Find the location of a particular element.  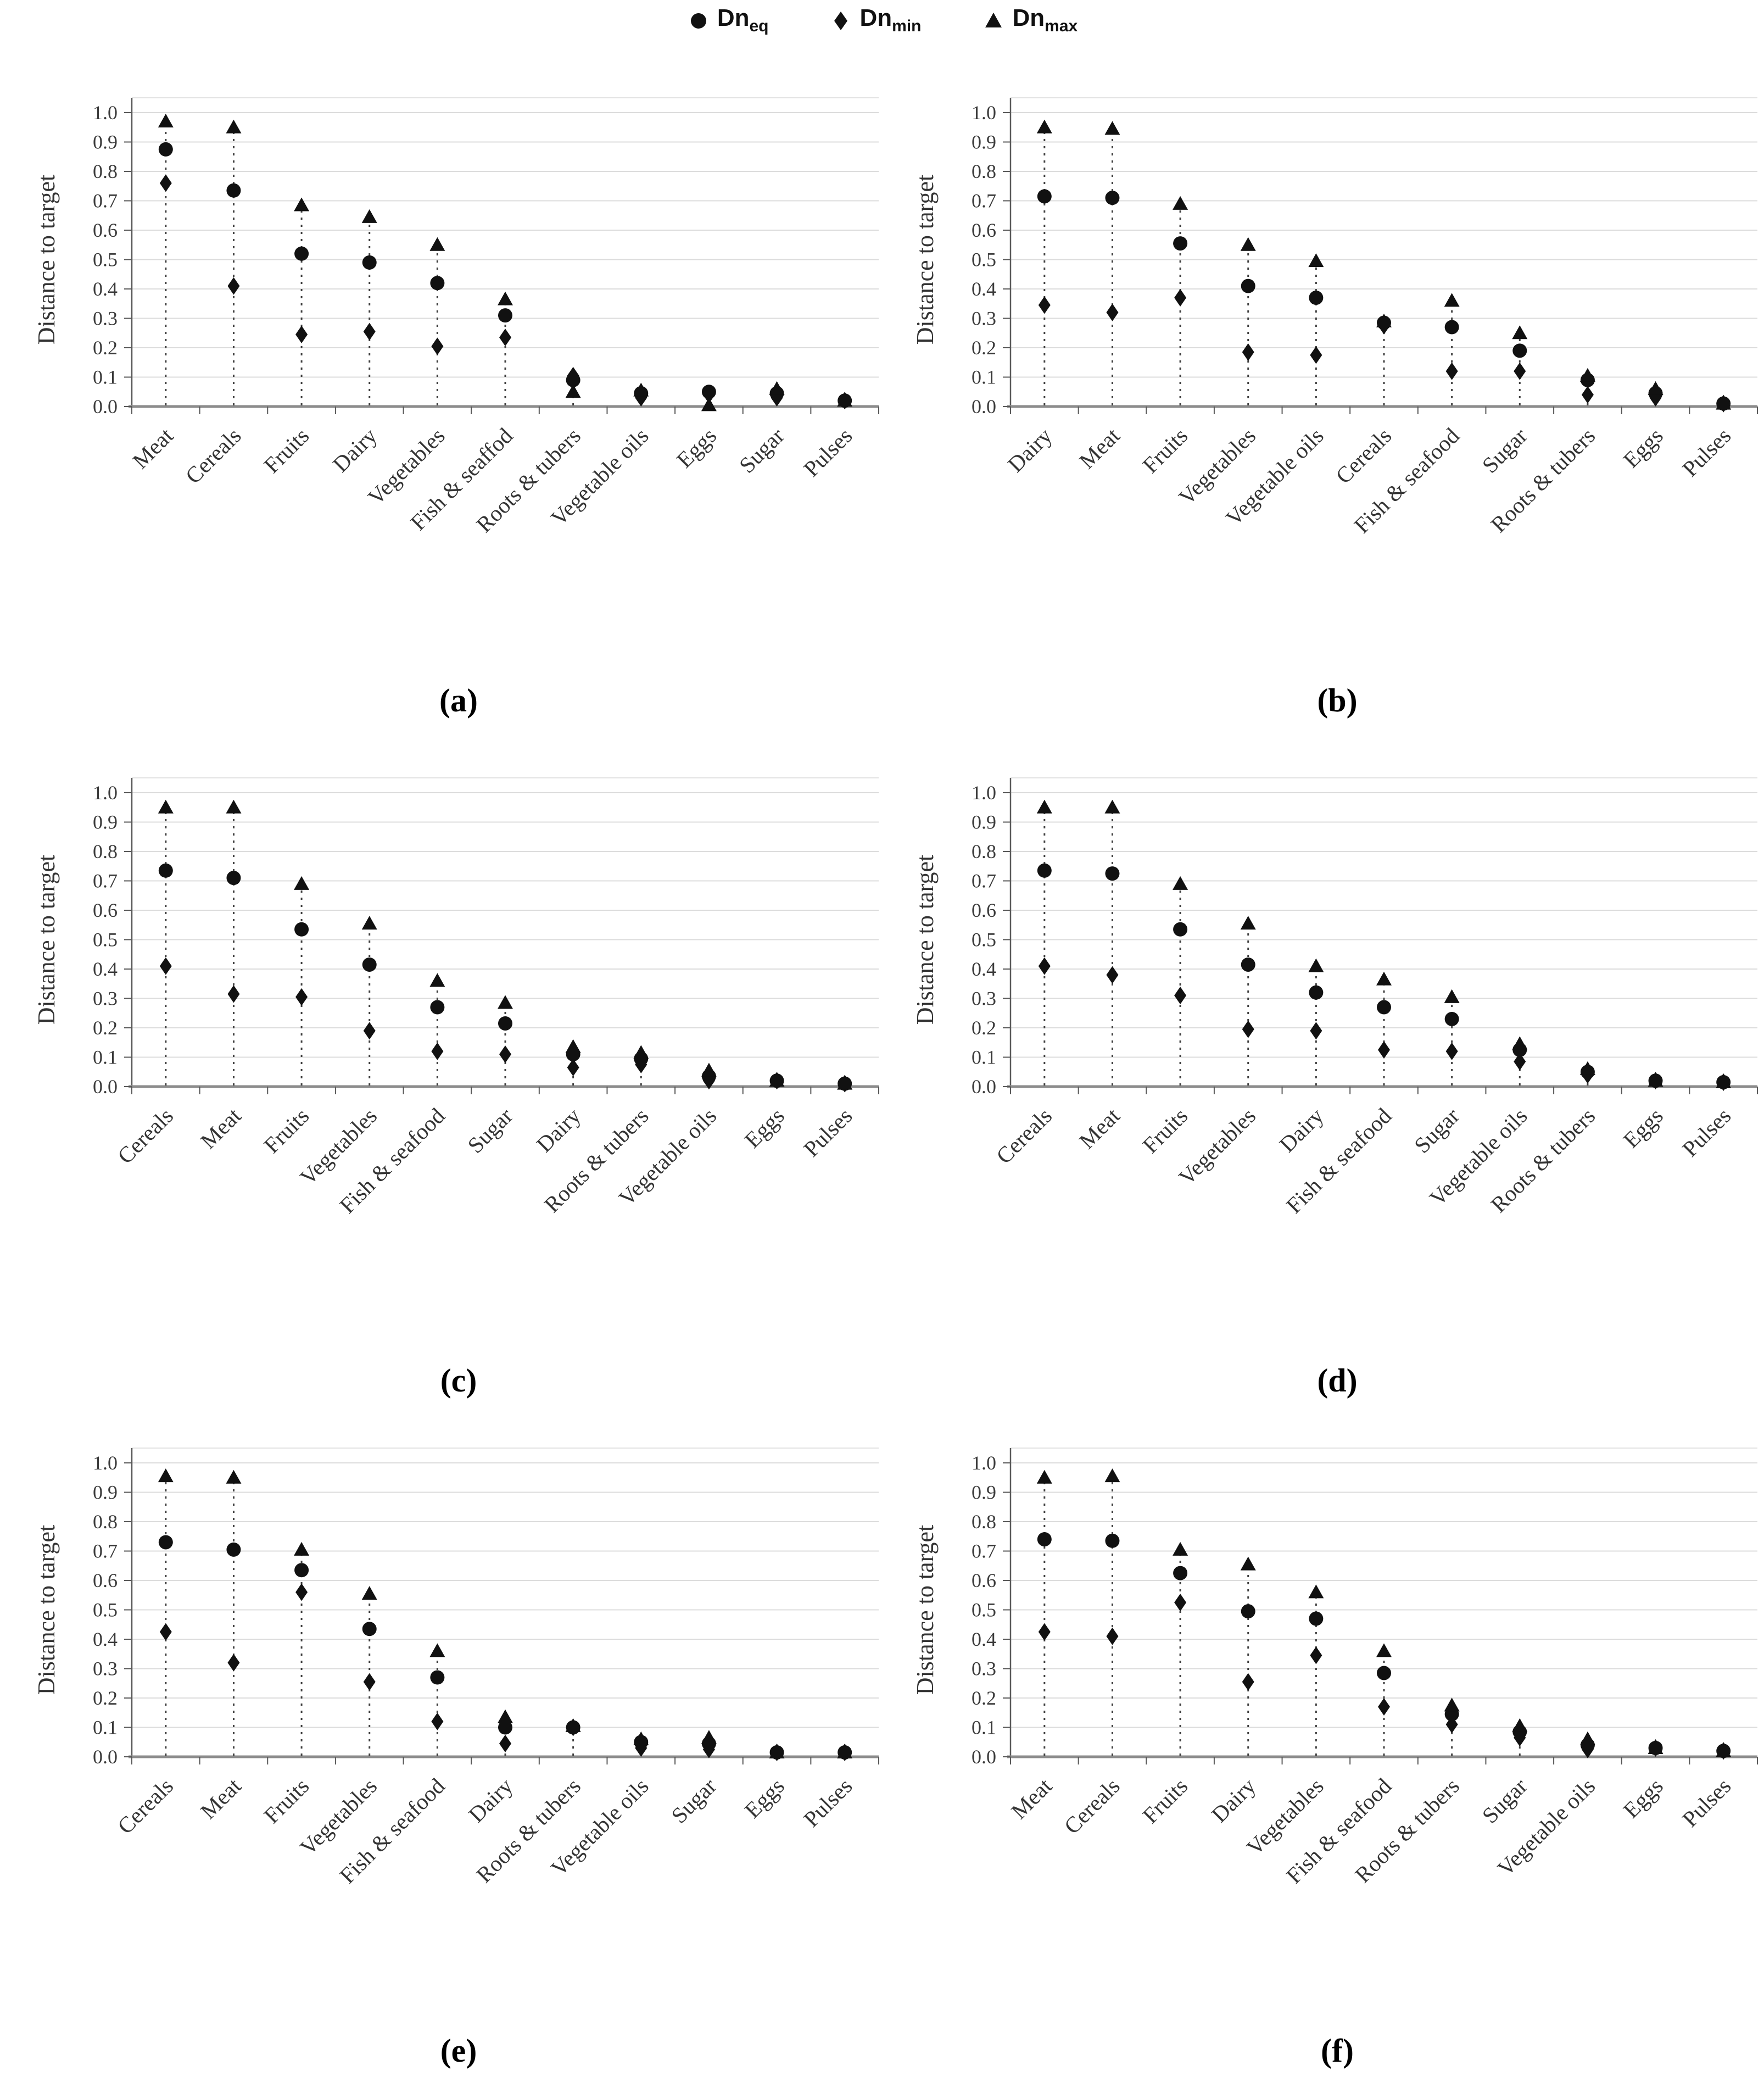

y-tick-label: 0.1 is located at coordinates (984, 377).